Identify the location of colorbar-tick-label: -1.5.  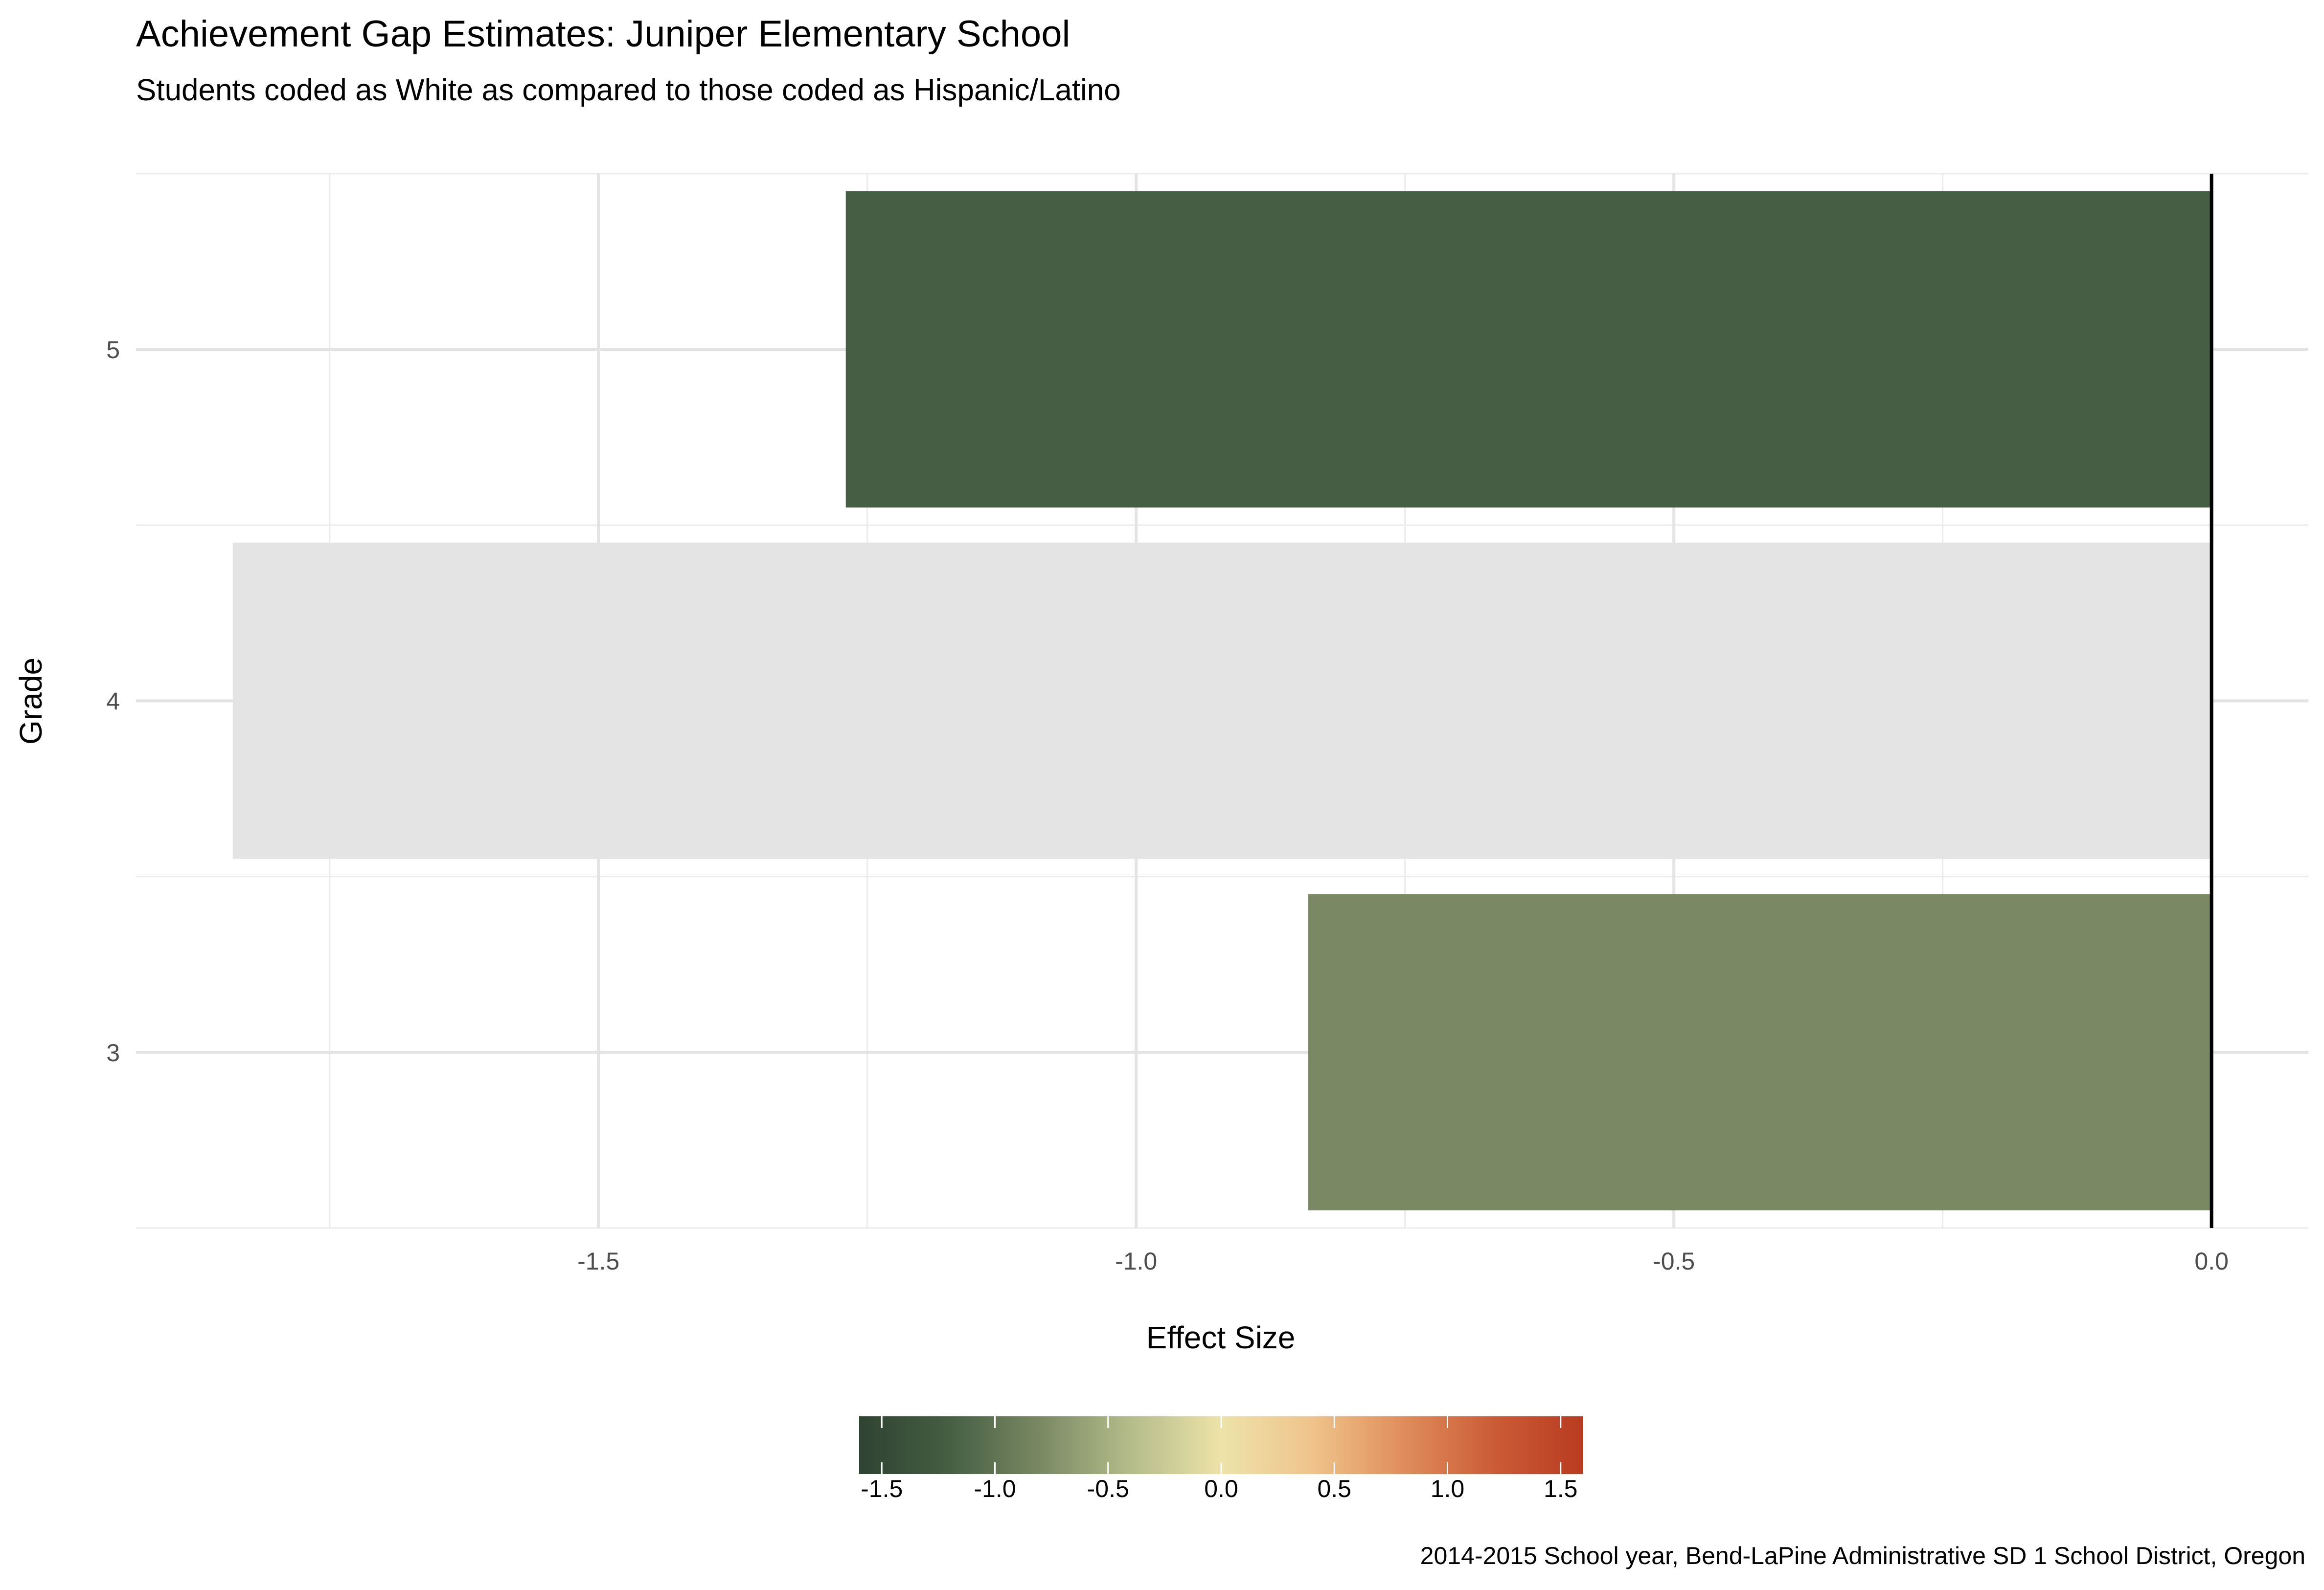
(882, 1489).